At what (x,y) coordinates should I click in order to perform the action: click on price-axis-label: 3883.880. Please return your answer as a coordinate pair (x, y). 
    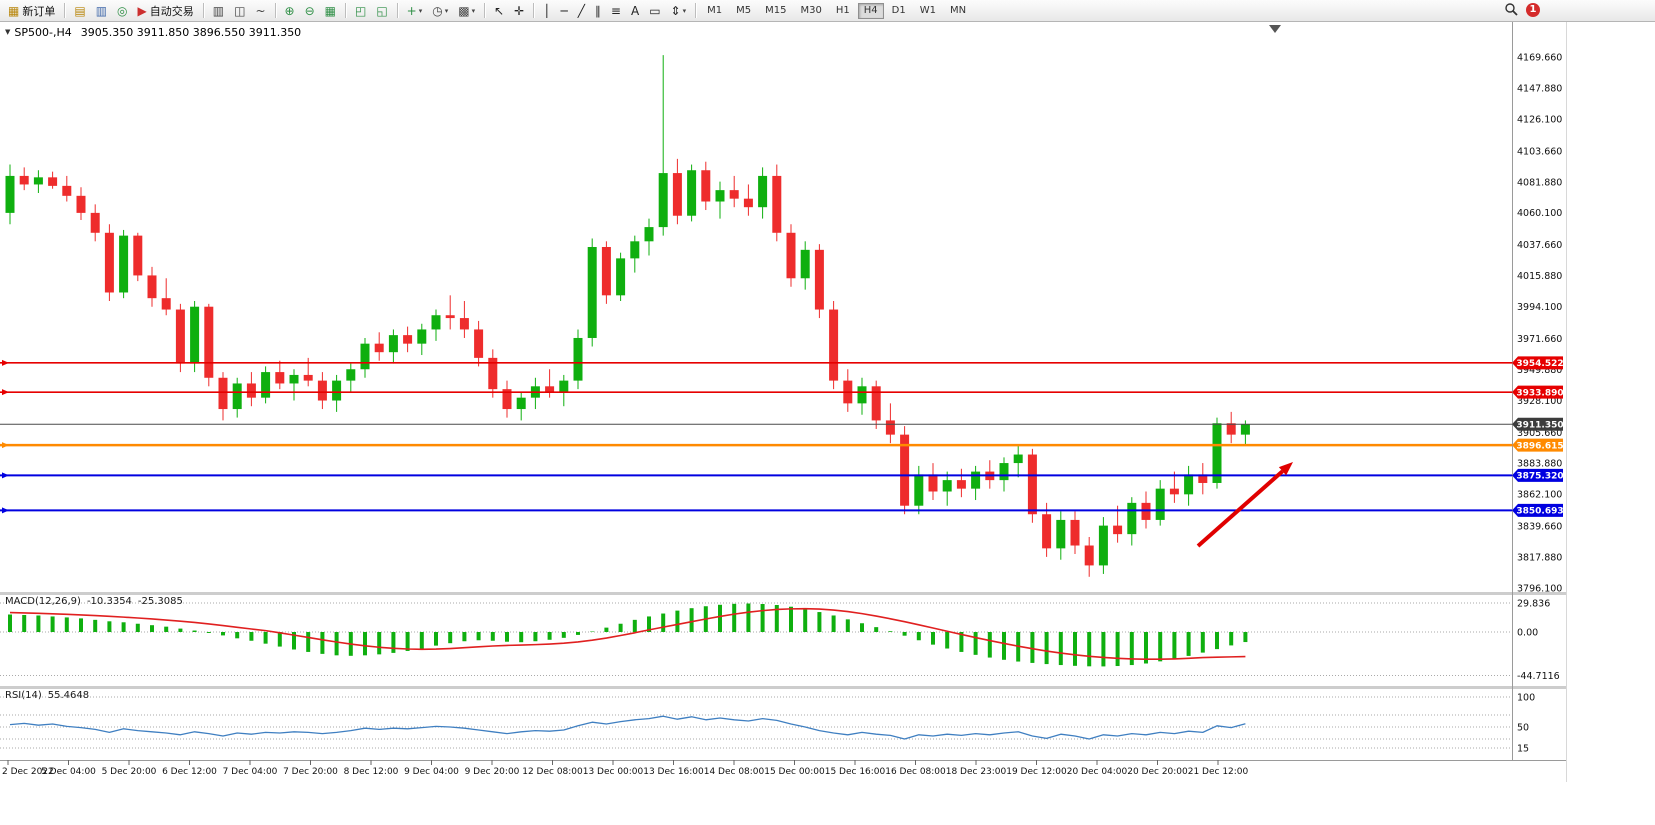
    Looking at the image, I should click on (1539, 464).